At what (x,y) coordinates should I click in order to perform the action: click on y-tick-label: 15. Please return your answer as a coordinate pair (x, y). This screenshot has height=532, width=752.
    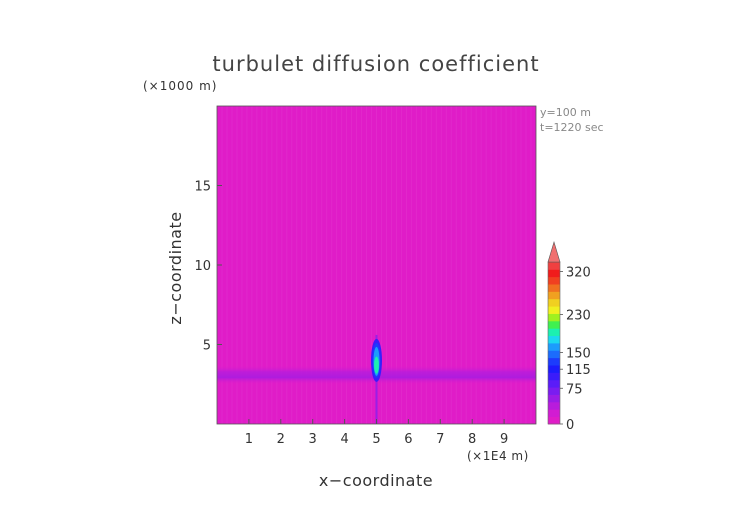
    Looking at the image, I should click on (202, 187).